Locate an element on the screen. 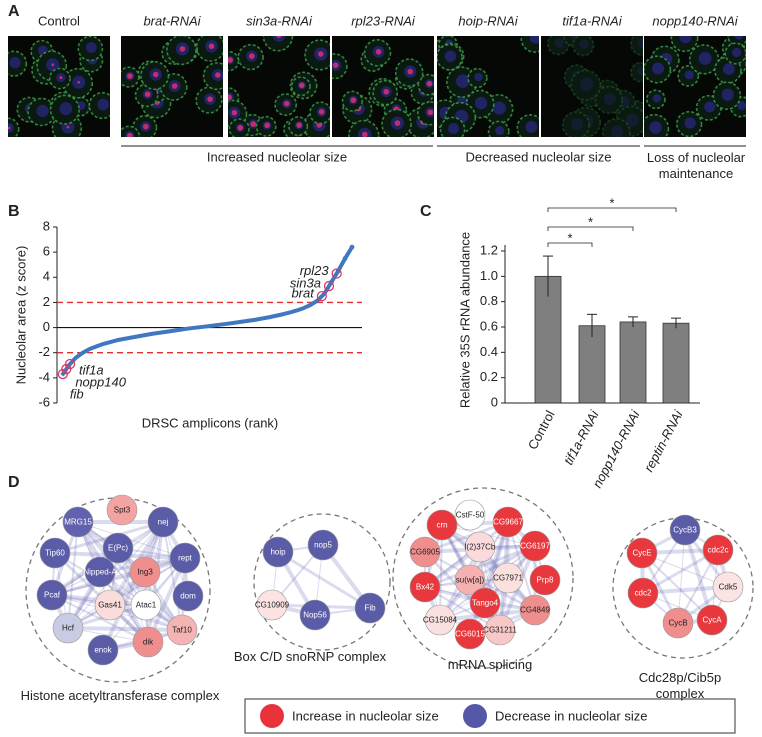 The image size is (762, 737). highlight-label: tif1a is located at coordinates (91, 369).